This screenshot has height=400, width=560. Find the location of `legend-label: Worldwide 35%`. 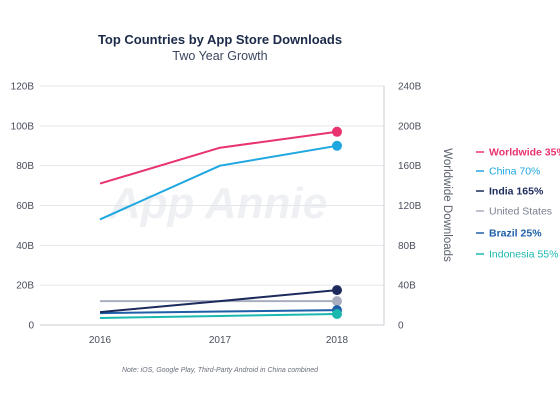

legend-label: Worldwide 35% is located at coordinates (524, 153).